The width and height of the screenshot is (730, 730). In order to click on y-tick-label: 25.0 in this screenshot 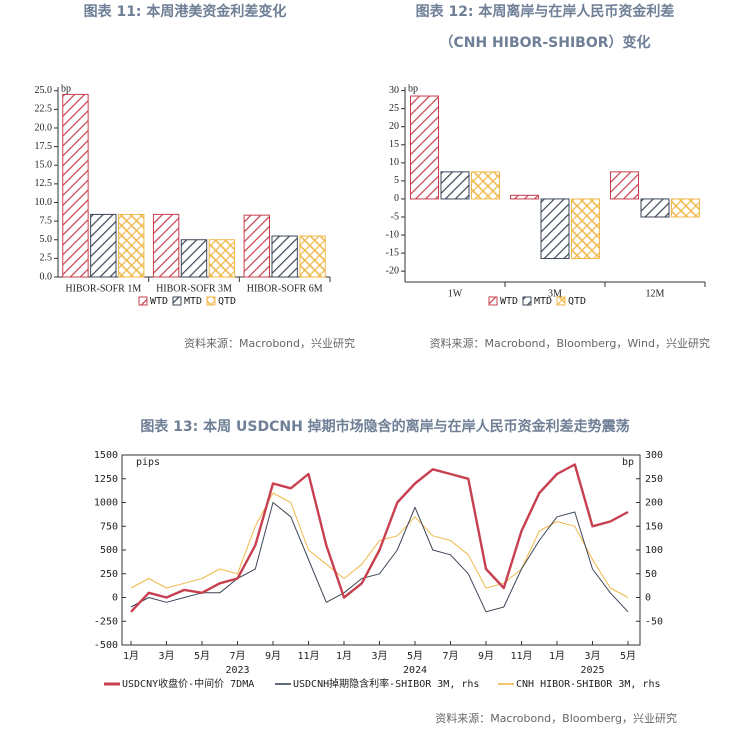, I will do `click(44, 90)`.